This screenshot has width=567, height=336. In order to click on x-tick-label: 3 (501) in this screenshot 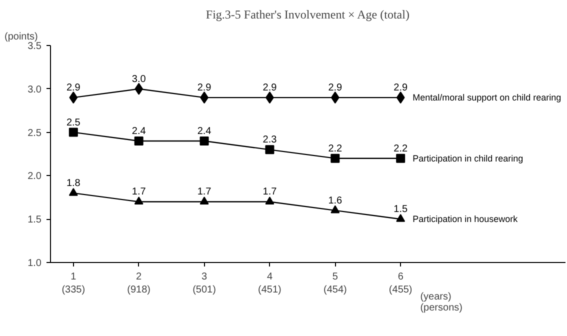, I will do `click(204, 284)`.